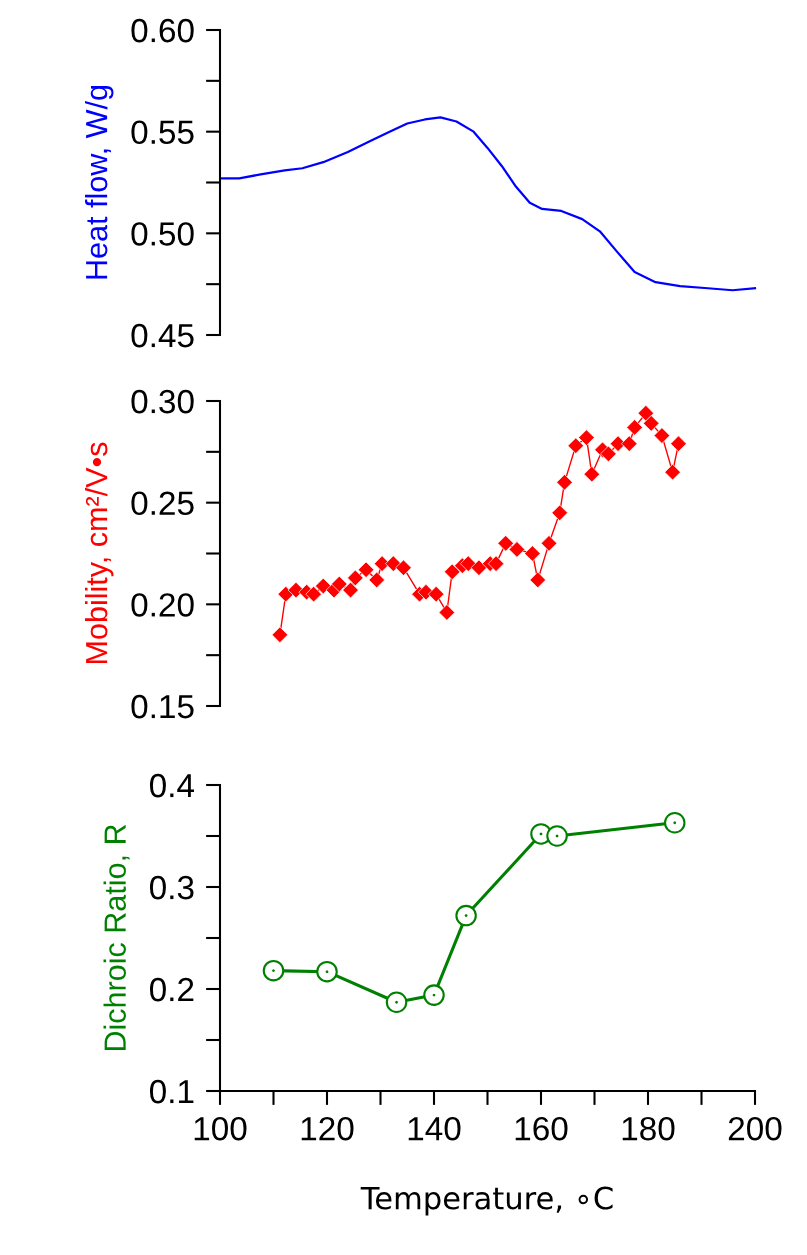  Describe the element at coordinates (162, 234) in the screenshot. I see `y-tick-label: 0.50` at that location.